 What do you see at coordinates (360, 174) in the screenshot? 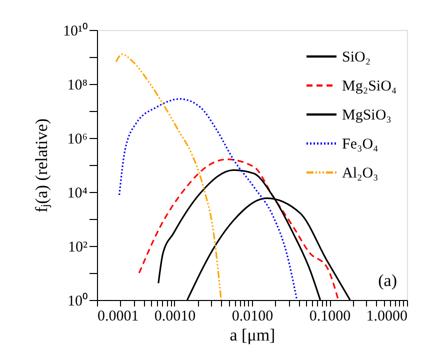
I see `legend-label: Al₂O₃` at bounding box center [360, 174].